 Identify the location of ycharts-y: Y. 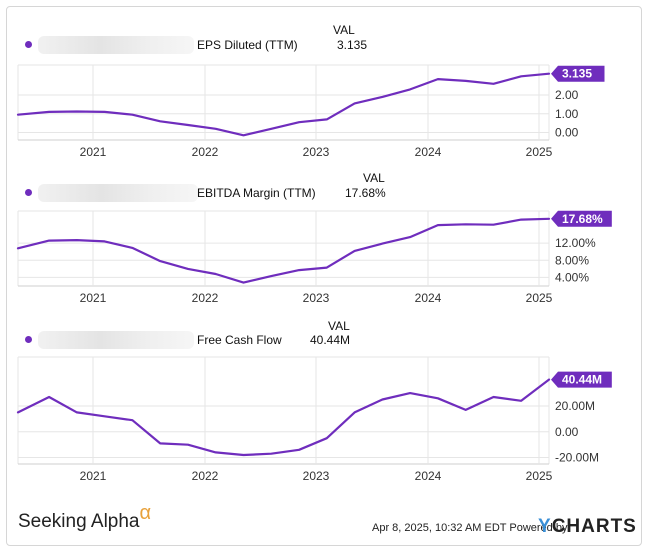
(545, 526).